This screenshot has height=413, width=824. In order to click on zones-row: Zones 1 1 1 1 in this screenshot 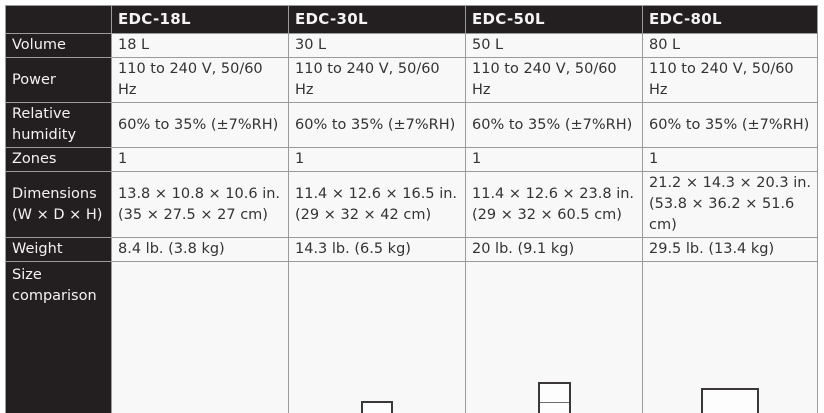, I will do `click(411, 159)`.